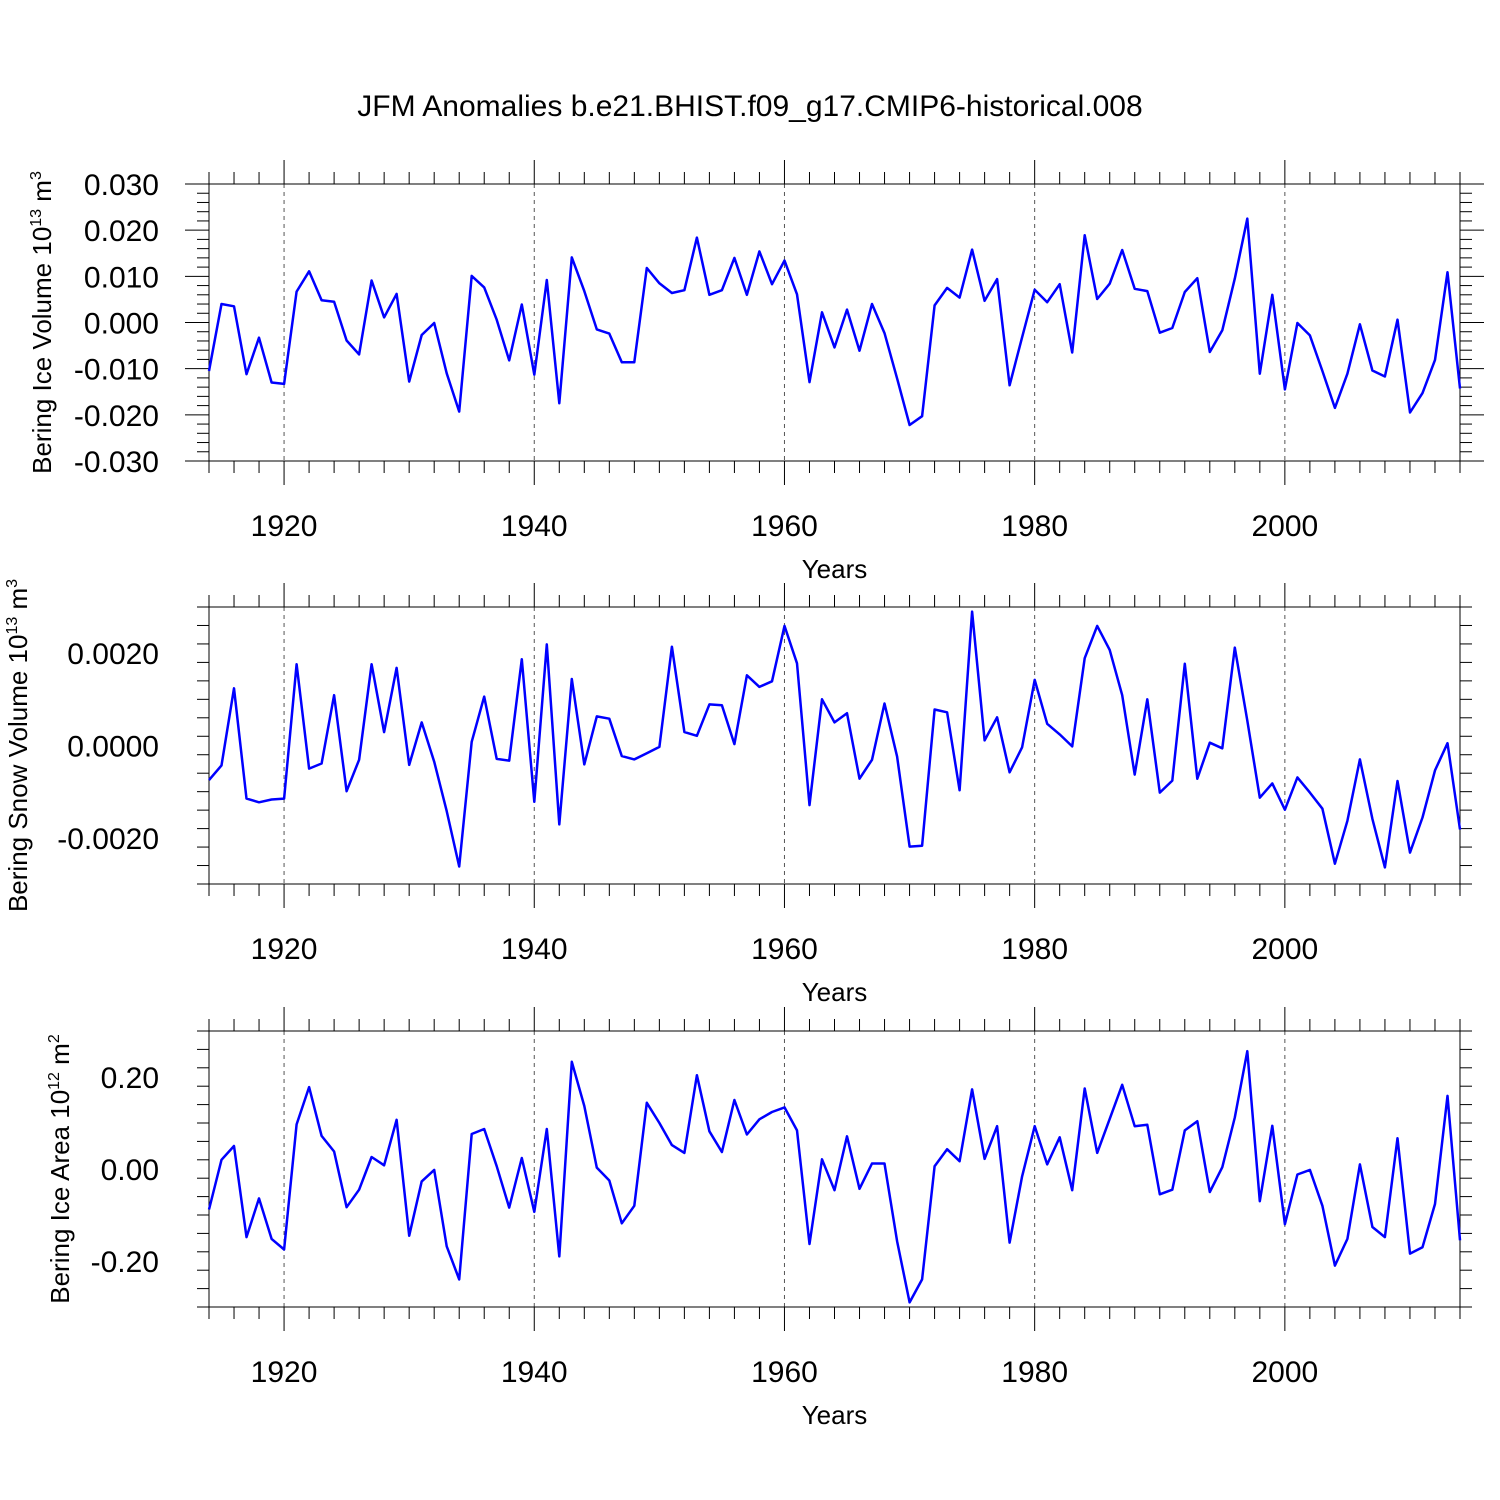  I want to click on y-tick-label: 0.20, so click(130, 1078).